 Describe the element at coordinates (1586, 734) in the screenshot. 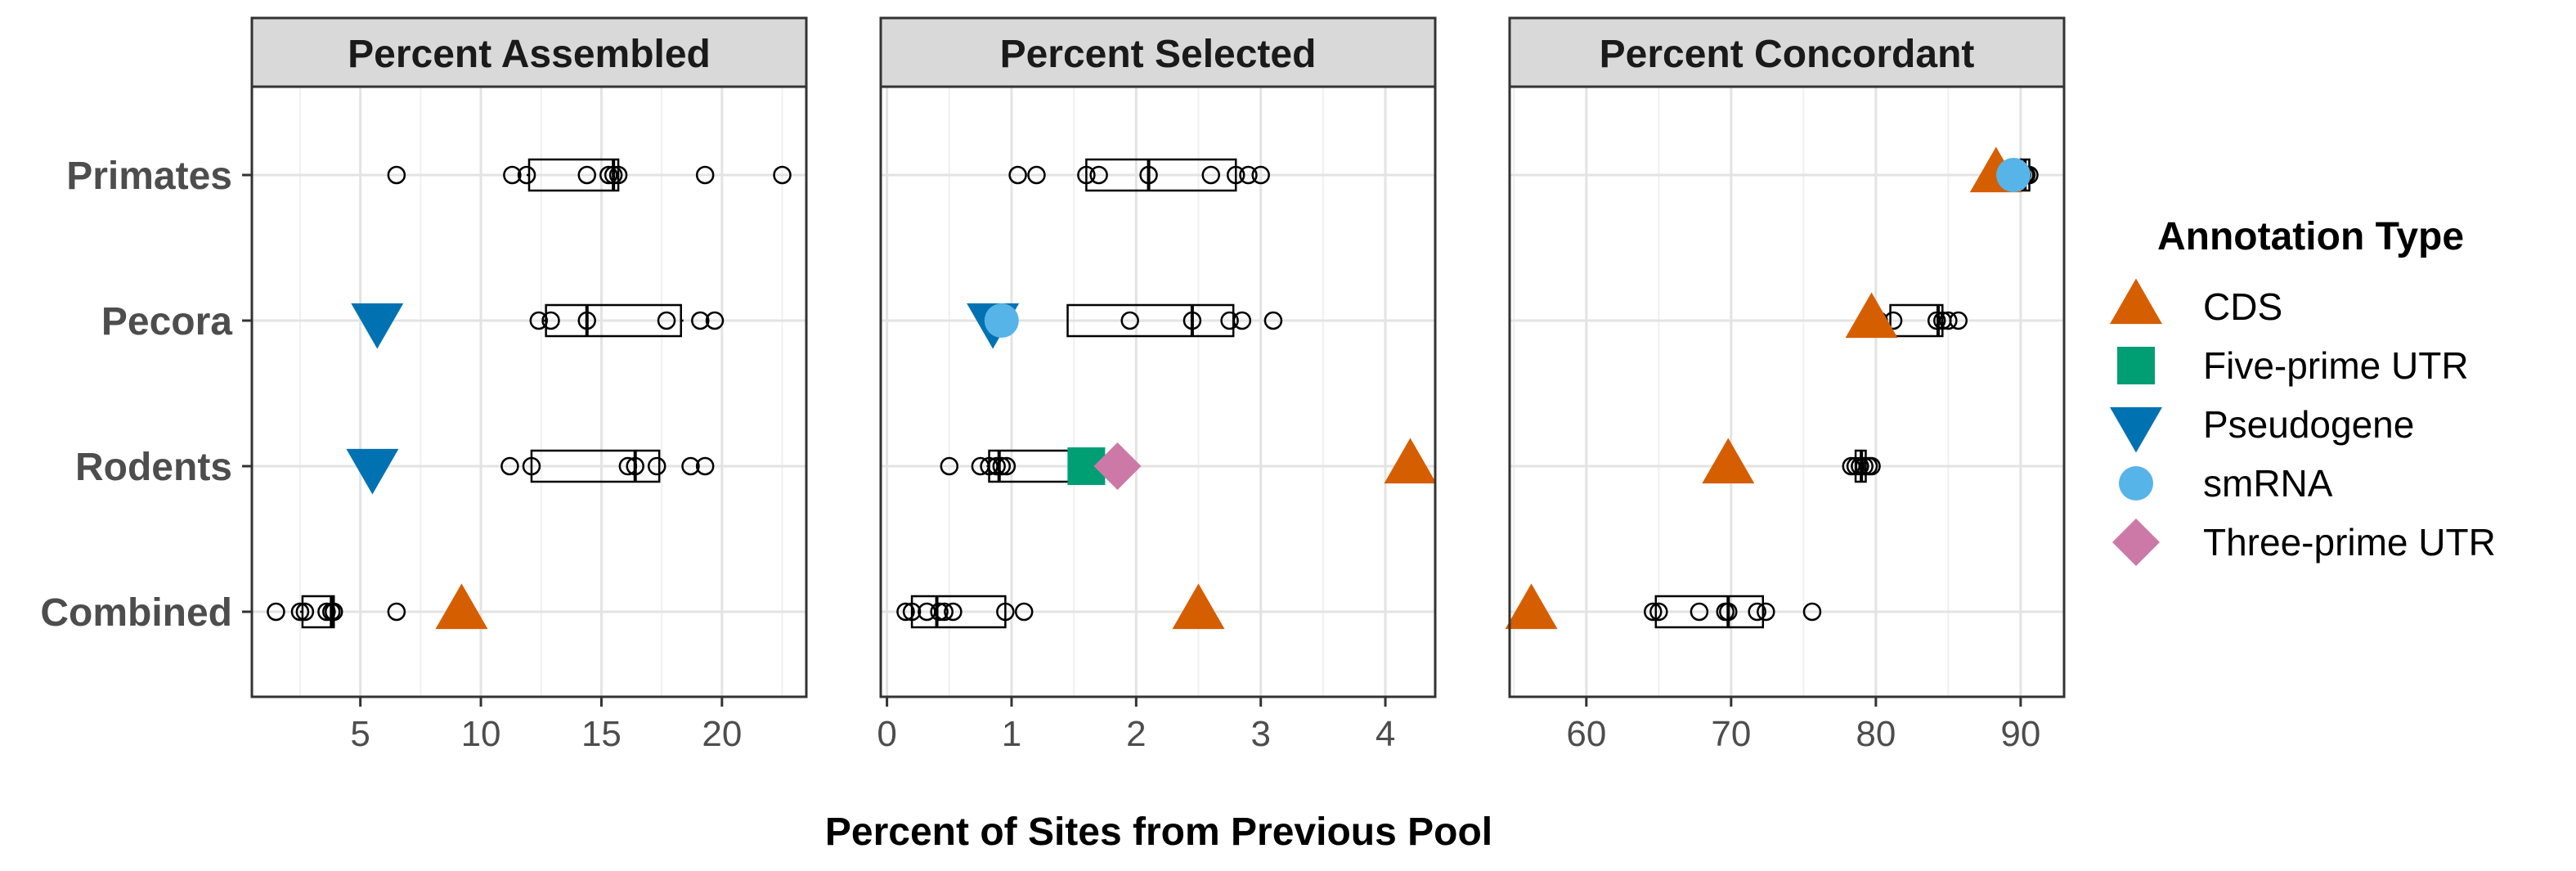

I see `x-tick-label: 60` at that location.